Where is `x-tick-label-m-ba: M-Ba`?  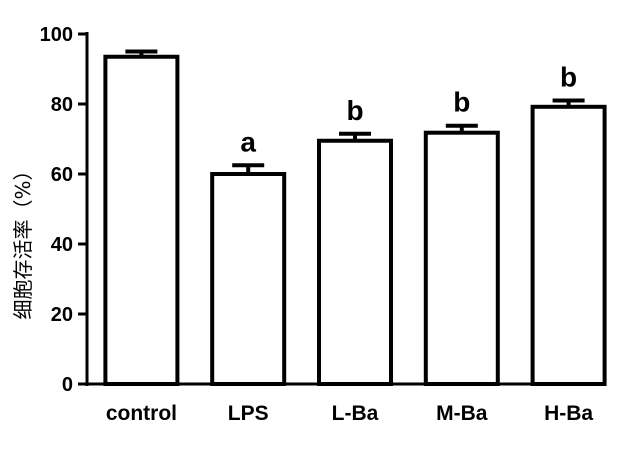 x-tick-label-m-ba: M-Ba is located at coordinates (462, 413).